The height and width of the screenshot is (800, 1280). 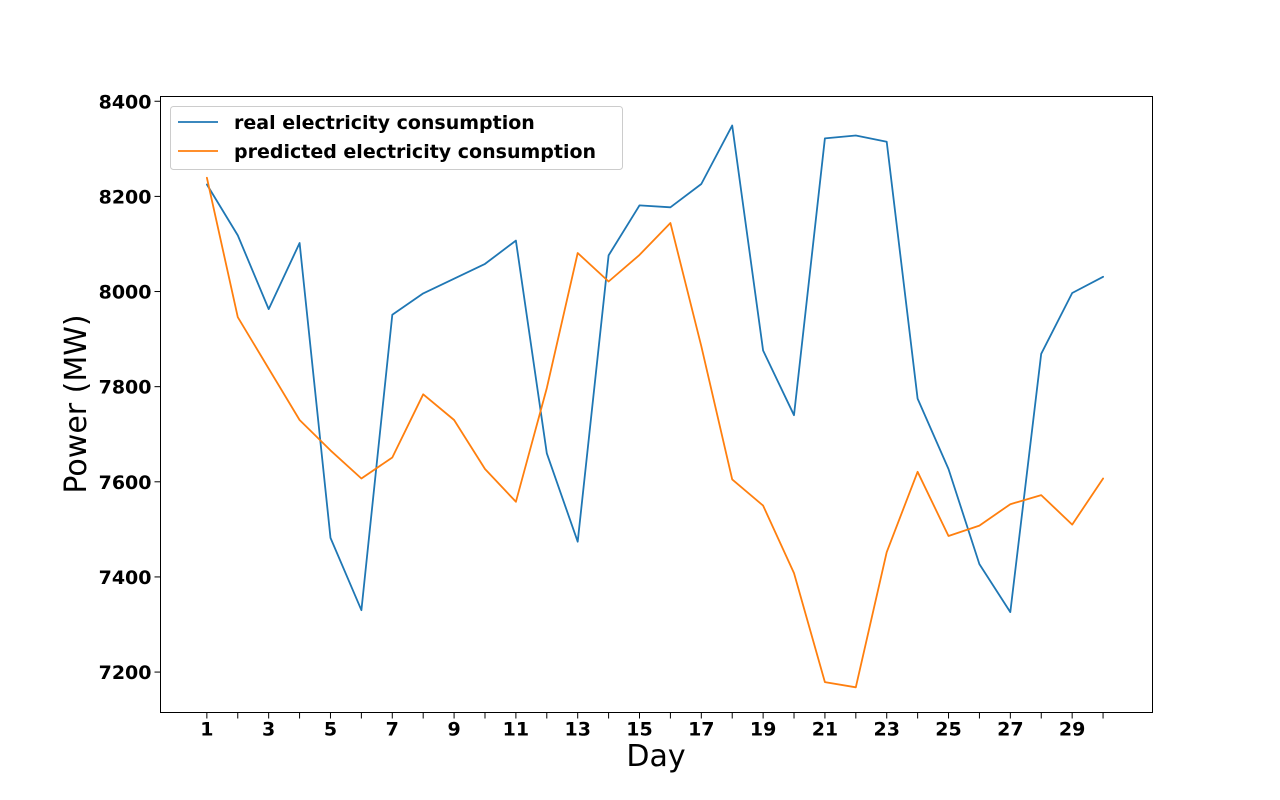 What do you see at coordinates (125, 102) in the screenshot?
I see `y-tick-label: 8400` at bounding box center [125, 102].